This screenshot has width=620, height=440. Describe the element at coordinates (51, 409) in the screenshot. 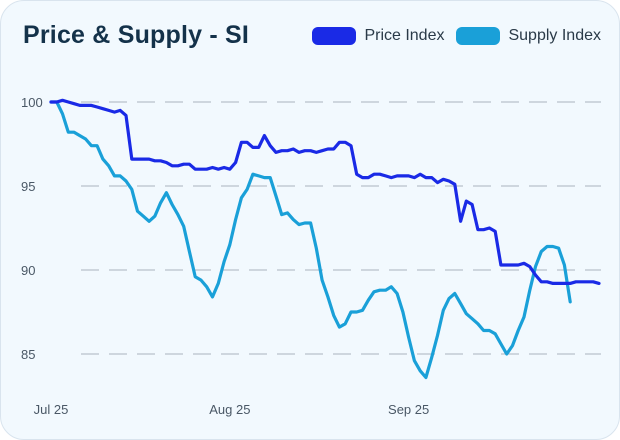

I see `x-tick-label: Jul 25` at that location.